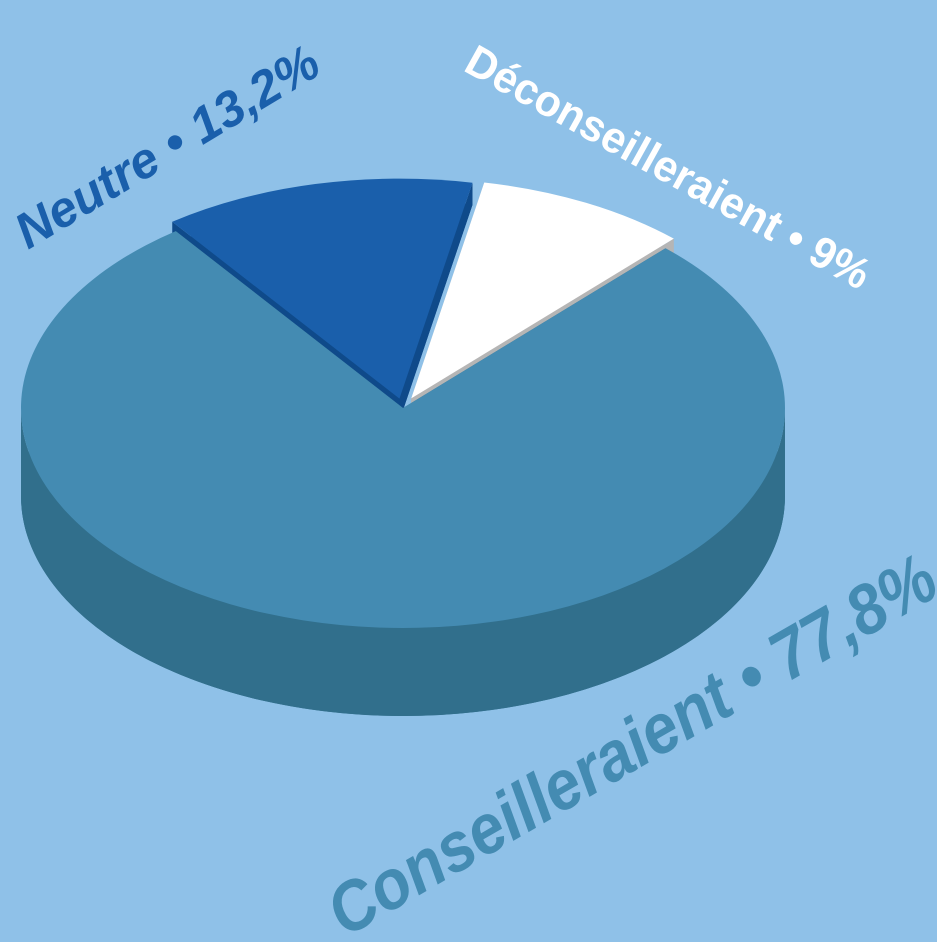  Describe the element at coordinates (846, 616) in the screenshot. I see `label-value: 77,8%` at that location.